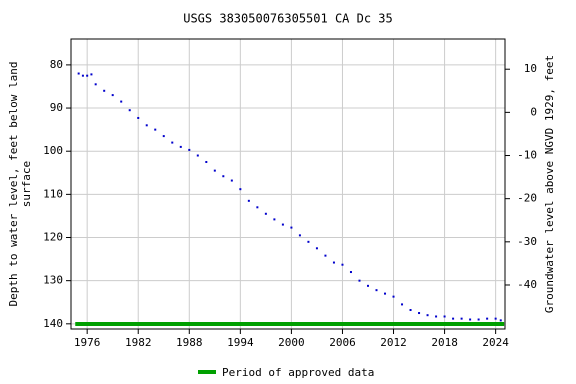 This screenshot has height=384, width=576. Describe the element at coordinates (13, 183) in the screenshot. I see `y-axis-title: Depth to water level, feet below land` at that location.